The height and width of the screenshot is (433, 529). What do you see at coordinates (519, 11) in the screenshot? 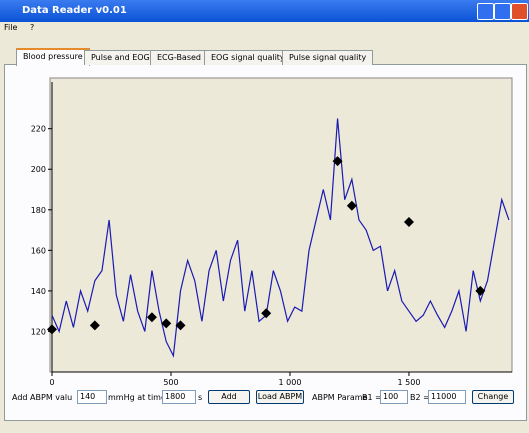
I see `close-button` at bounding box center [519, 11].